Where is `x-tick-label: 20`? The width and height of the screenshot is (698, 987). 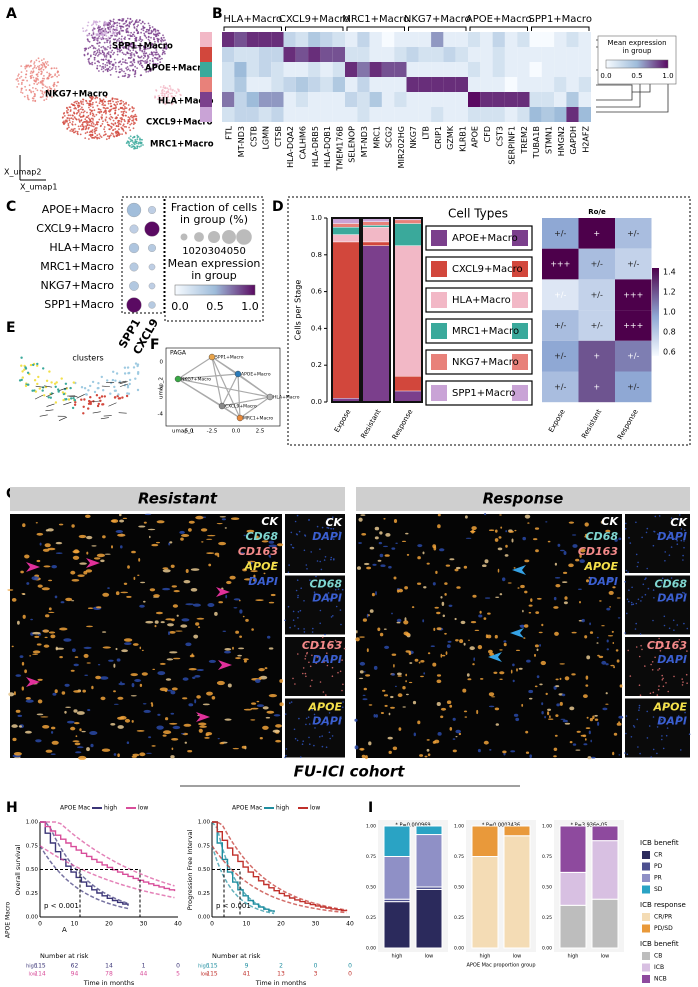
x-tick-label: 20 is located at coordinates (109, 924).